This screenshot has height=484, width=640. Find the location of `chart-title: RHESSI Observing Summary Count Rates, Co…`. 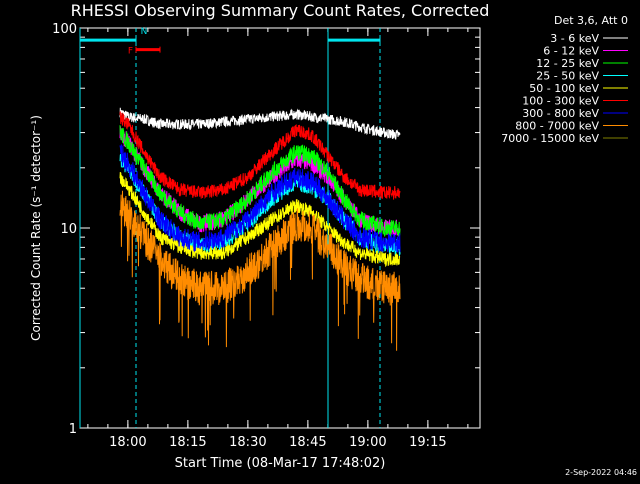

chart-title: RHESSI Observing Summary Count Rates, Co… is located at coordinates (280, 10).